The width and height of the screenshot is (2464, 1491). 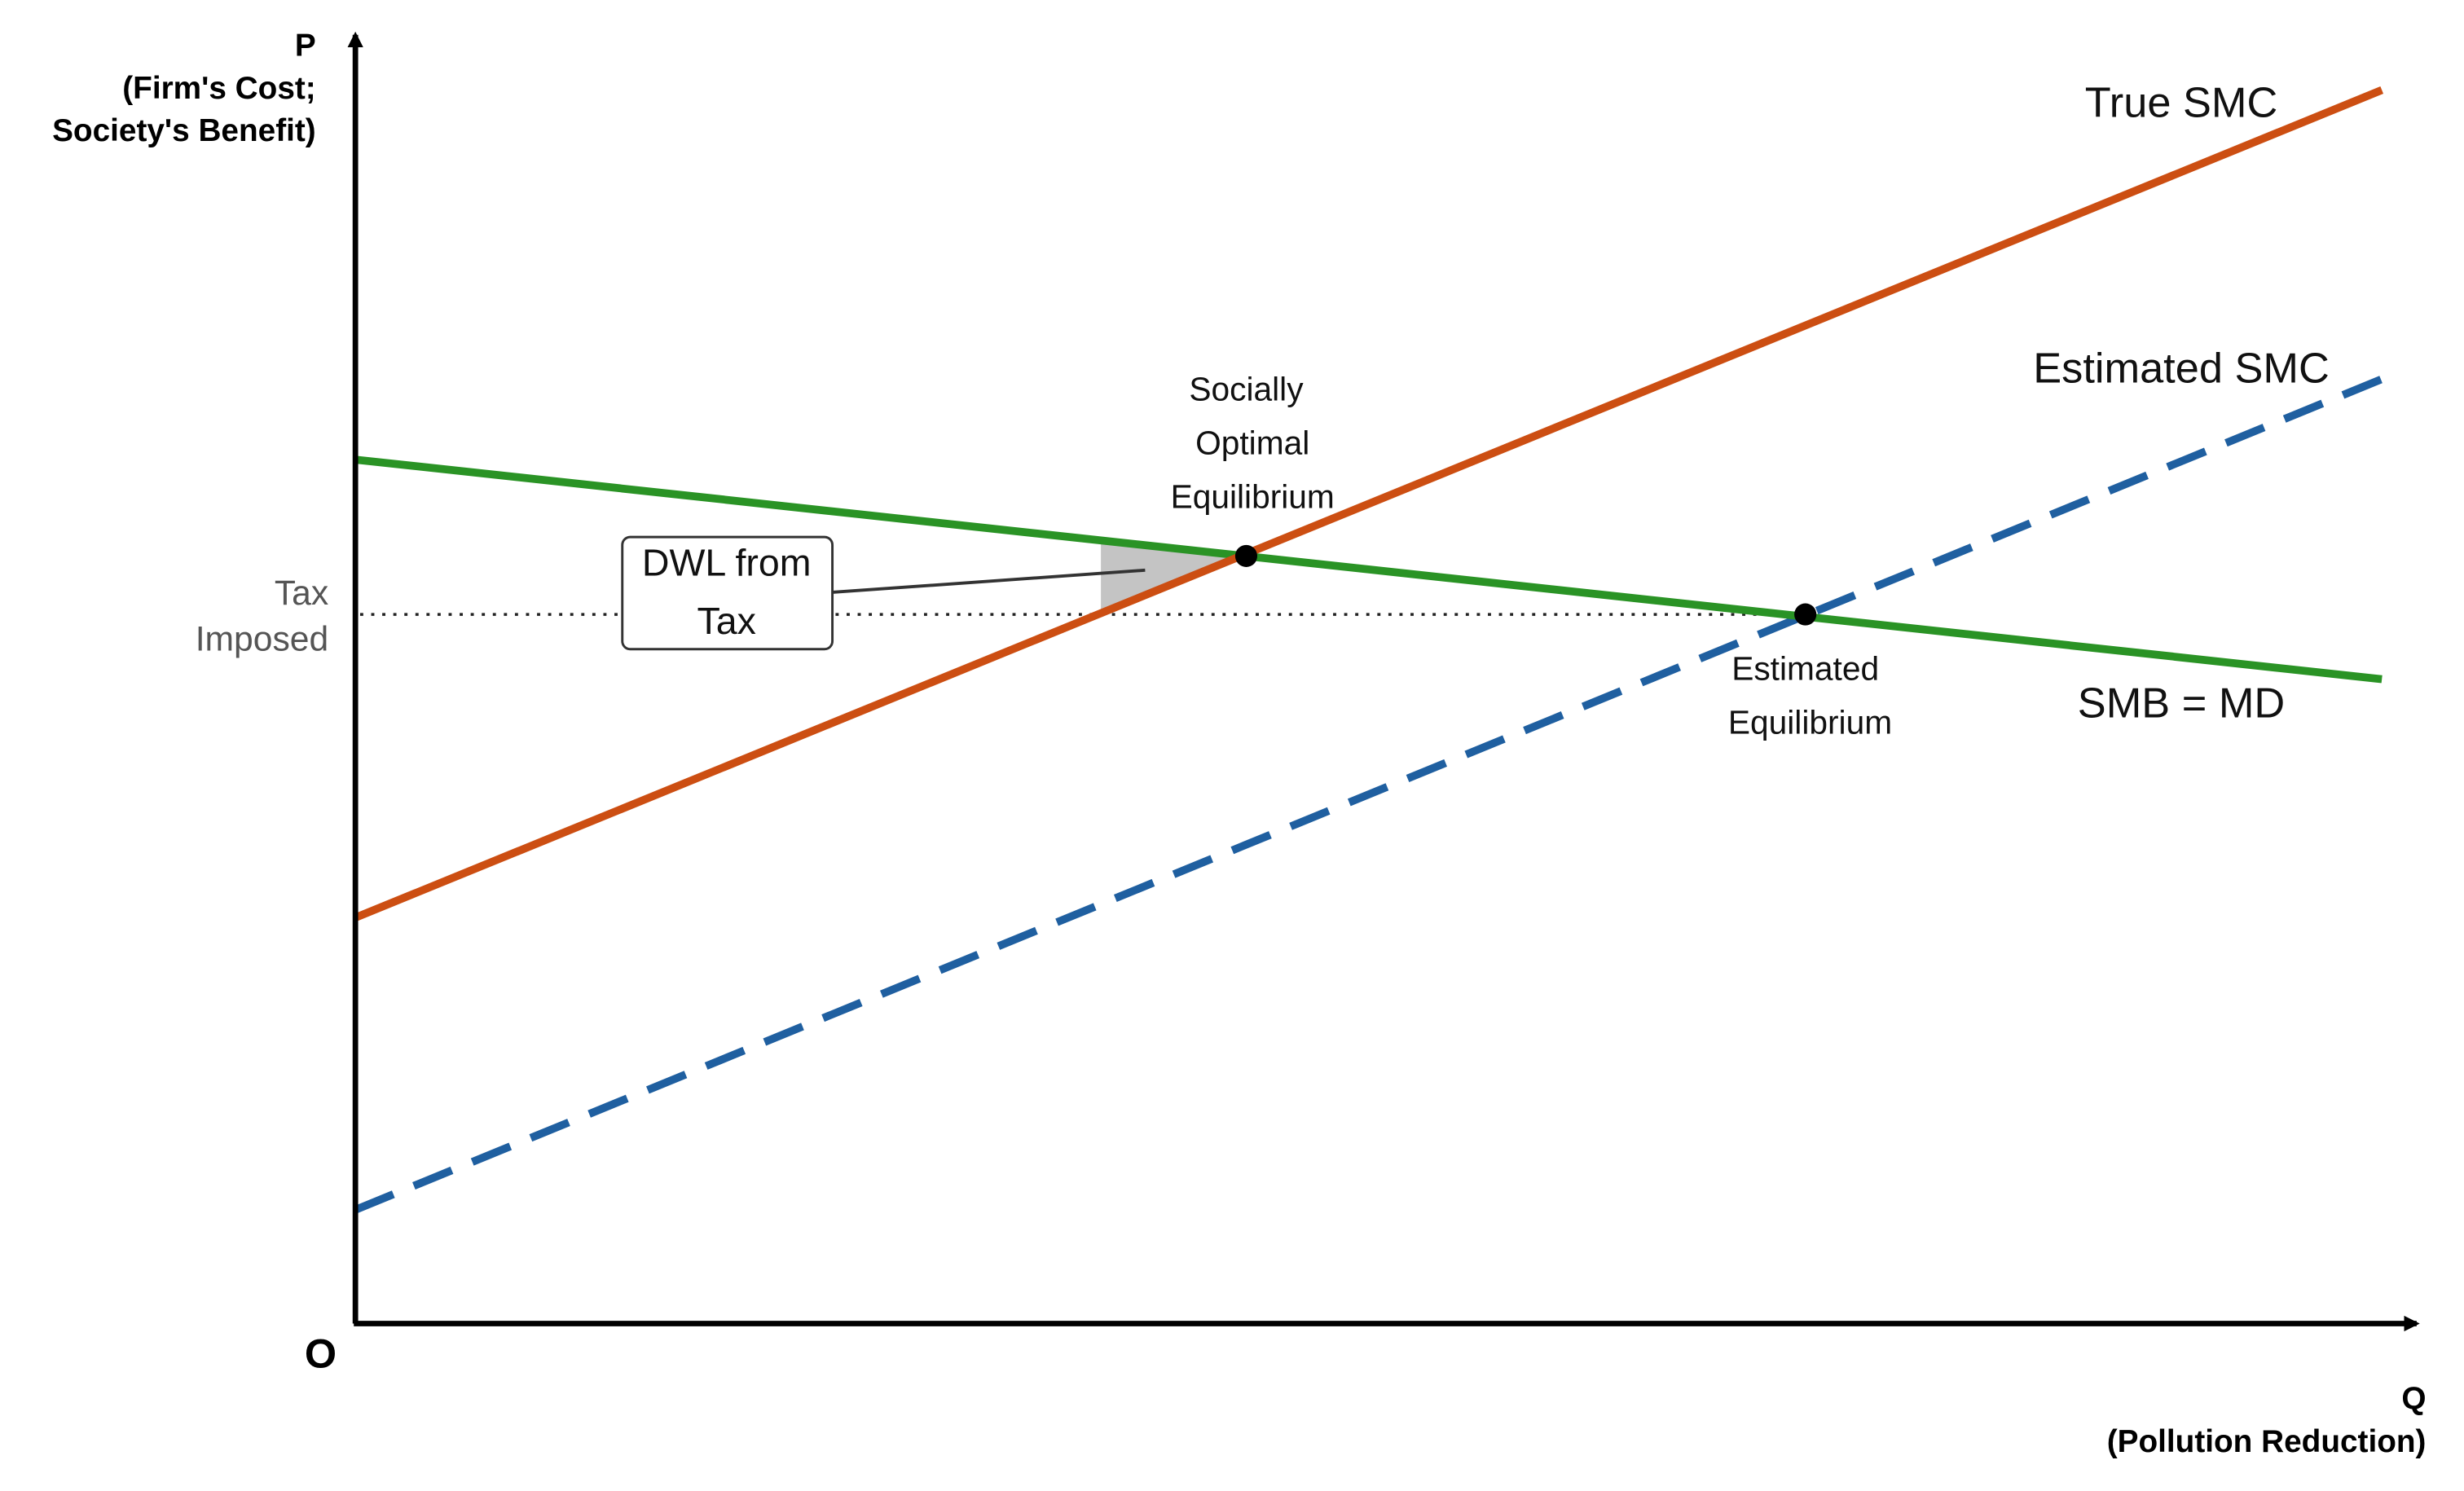 I want to click on y-axis-label: P, so click(x=305, y=45).